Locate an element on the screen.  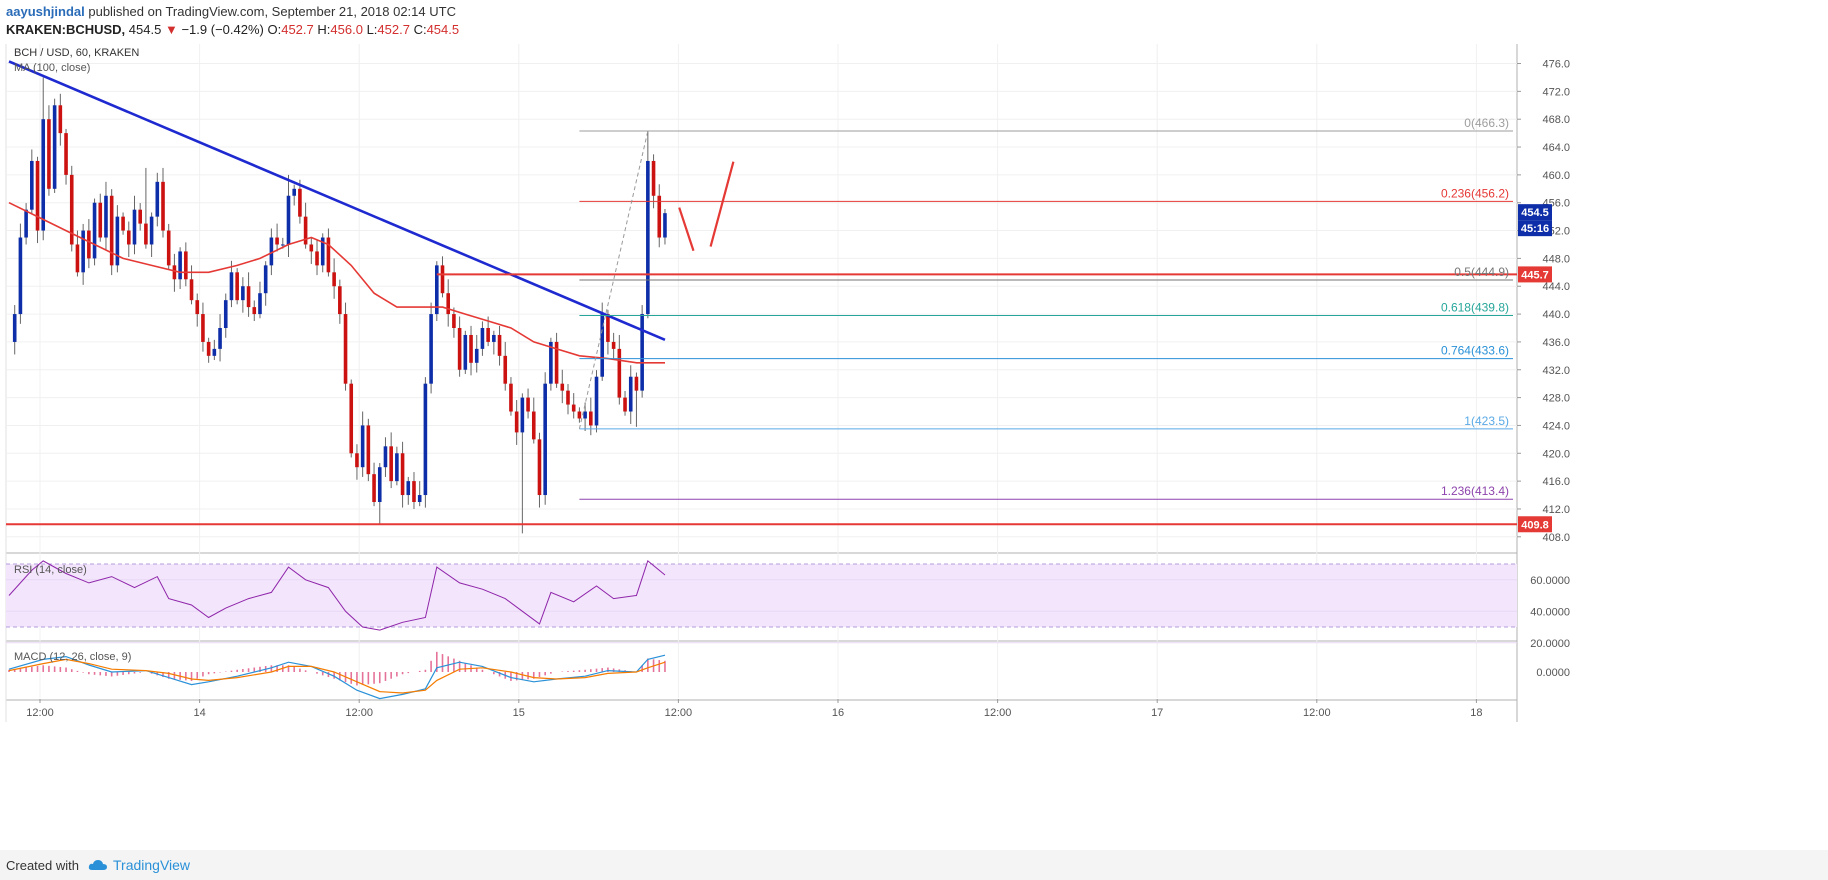
y-axis-label: 448.0 is located at coordinates (1556, 259).